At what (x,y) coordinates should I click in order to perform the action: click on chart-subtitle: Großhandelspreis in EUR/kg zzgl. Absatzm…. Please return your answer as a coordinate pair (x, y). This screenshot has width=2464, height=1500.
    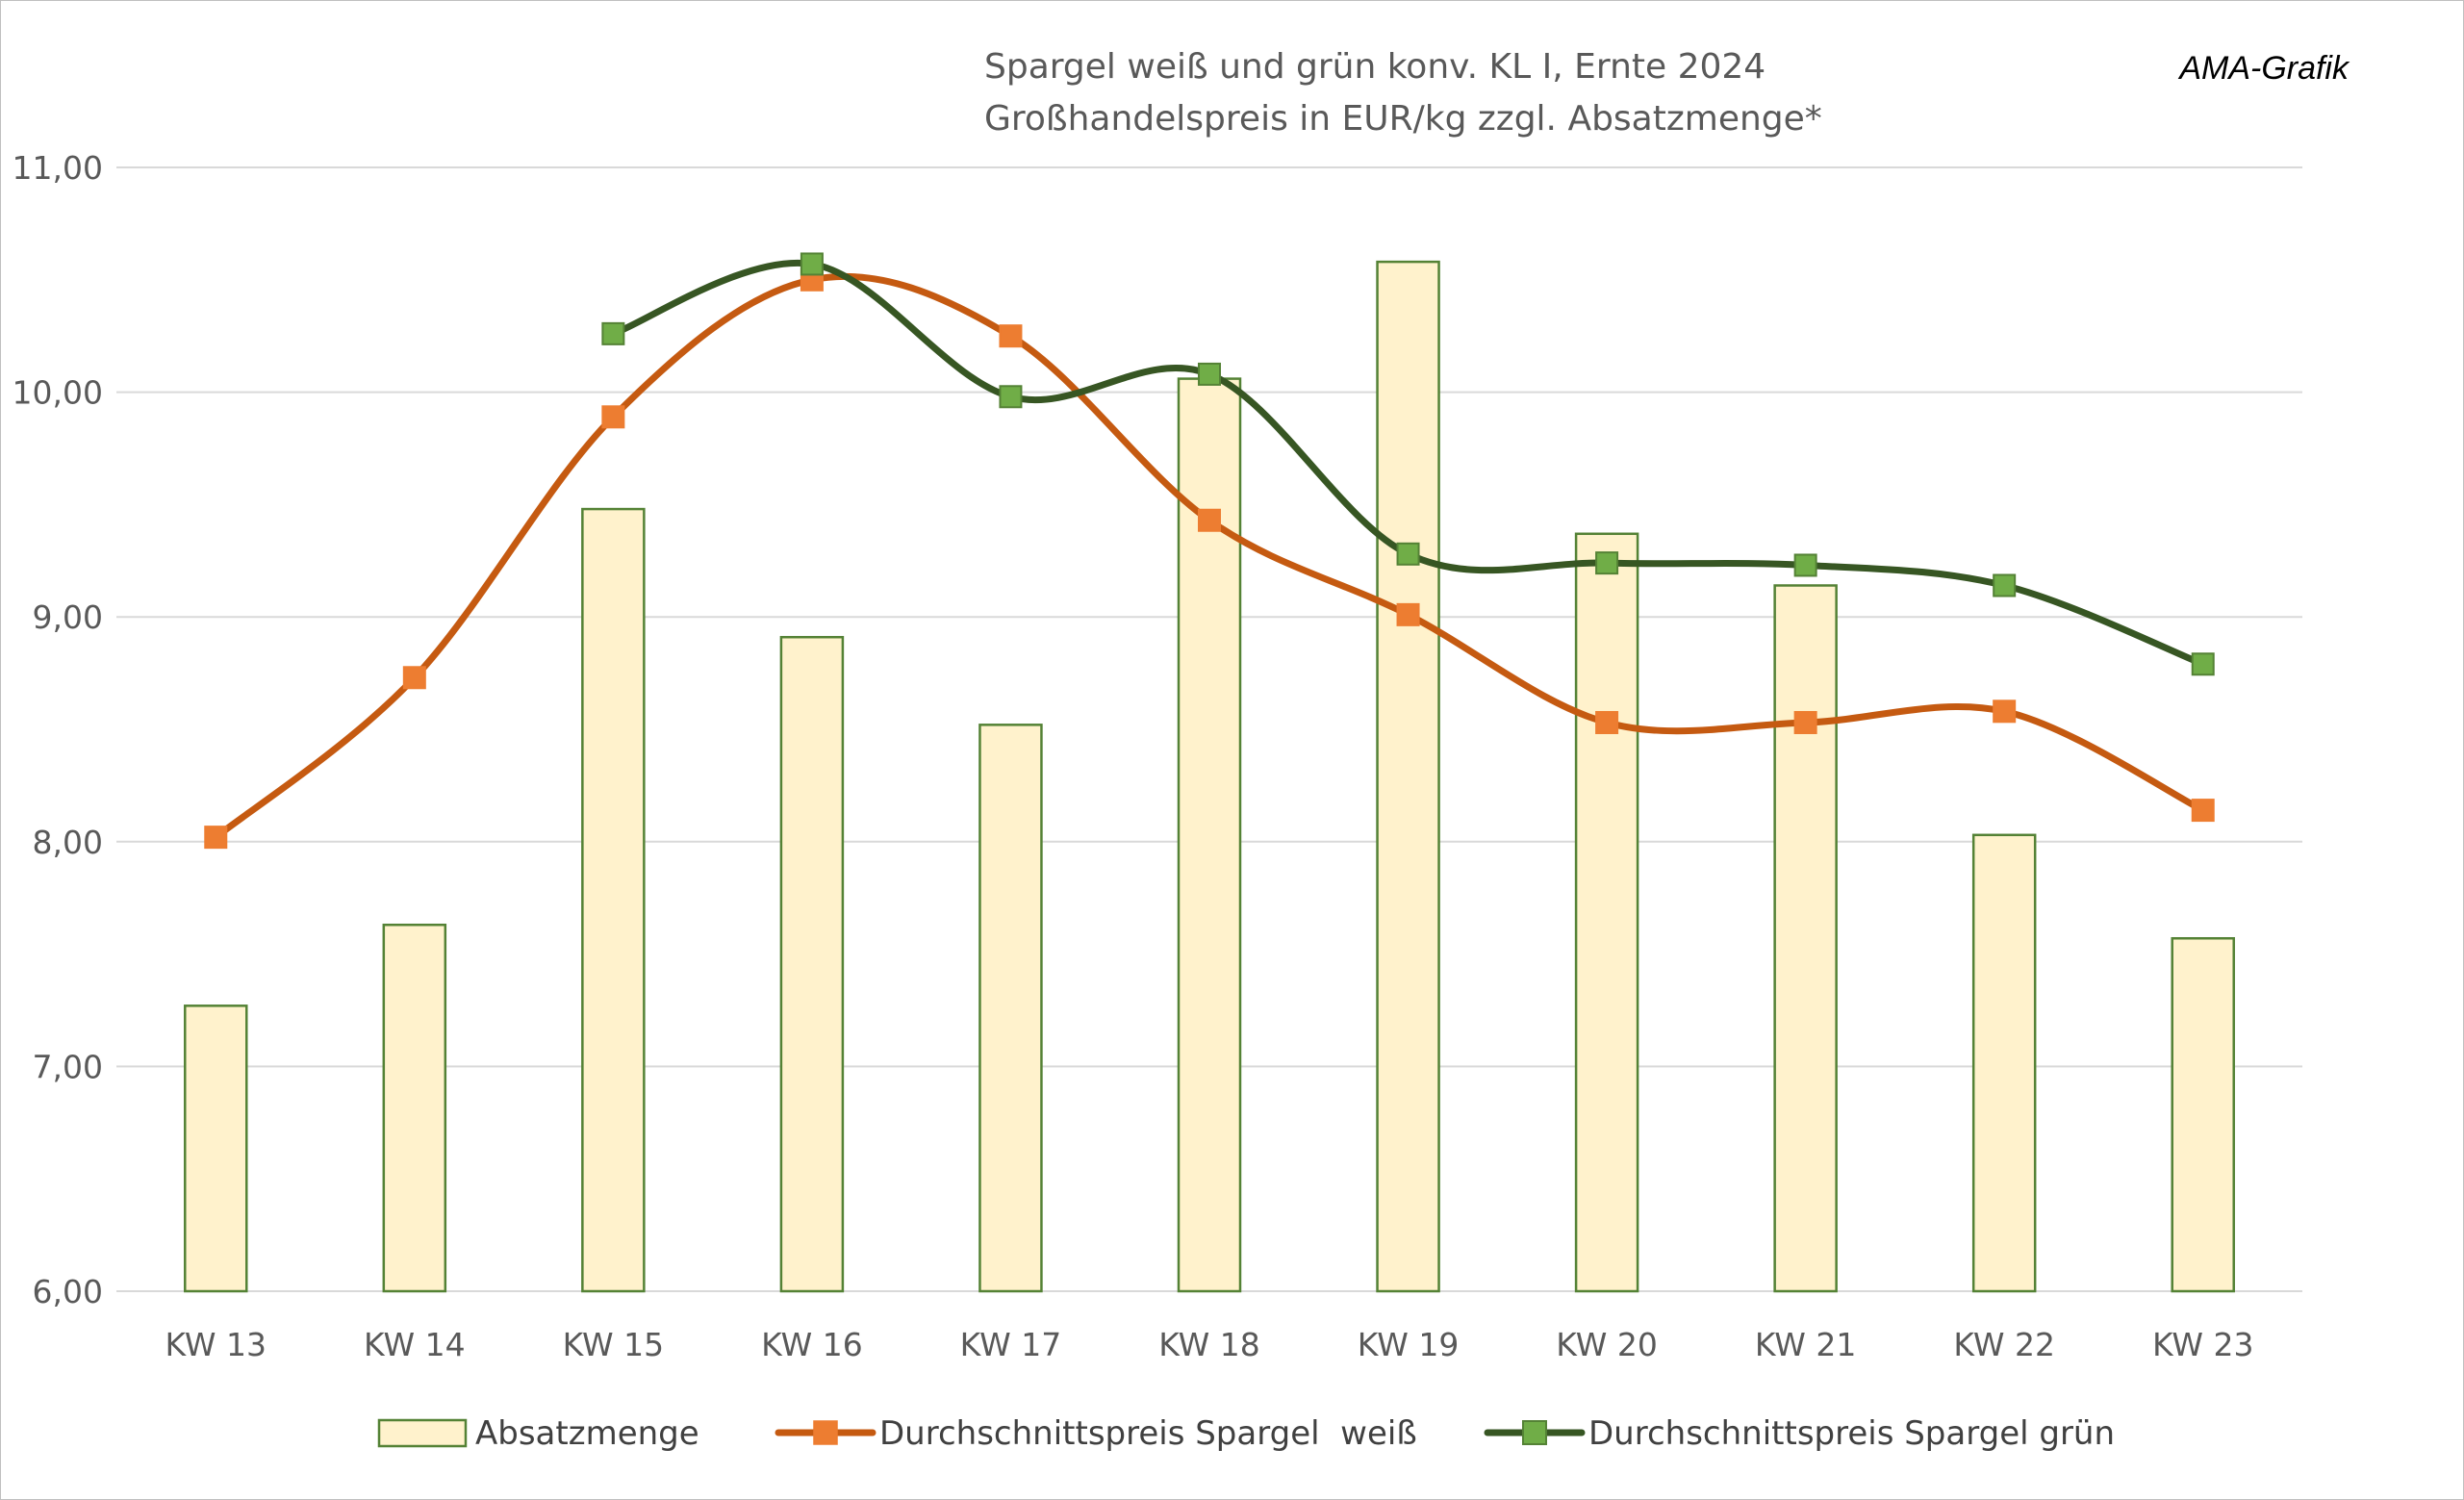
    Looking at the image, I should click on (1403, 119).